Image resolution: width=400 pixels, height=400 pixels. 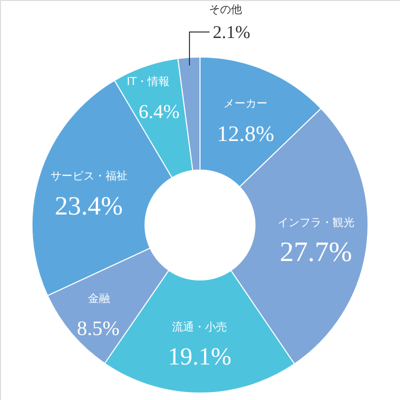 What do you see at coordinates (316, 252) in the screenshot?
I see `data-label: 27.7%` at bounding box center [316, 252].